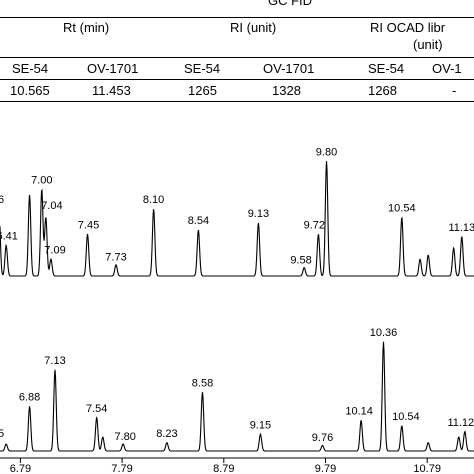 The image size is (474, 474). I want to click on peak-label-1-7: 7.73, so click(115, 258).